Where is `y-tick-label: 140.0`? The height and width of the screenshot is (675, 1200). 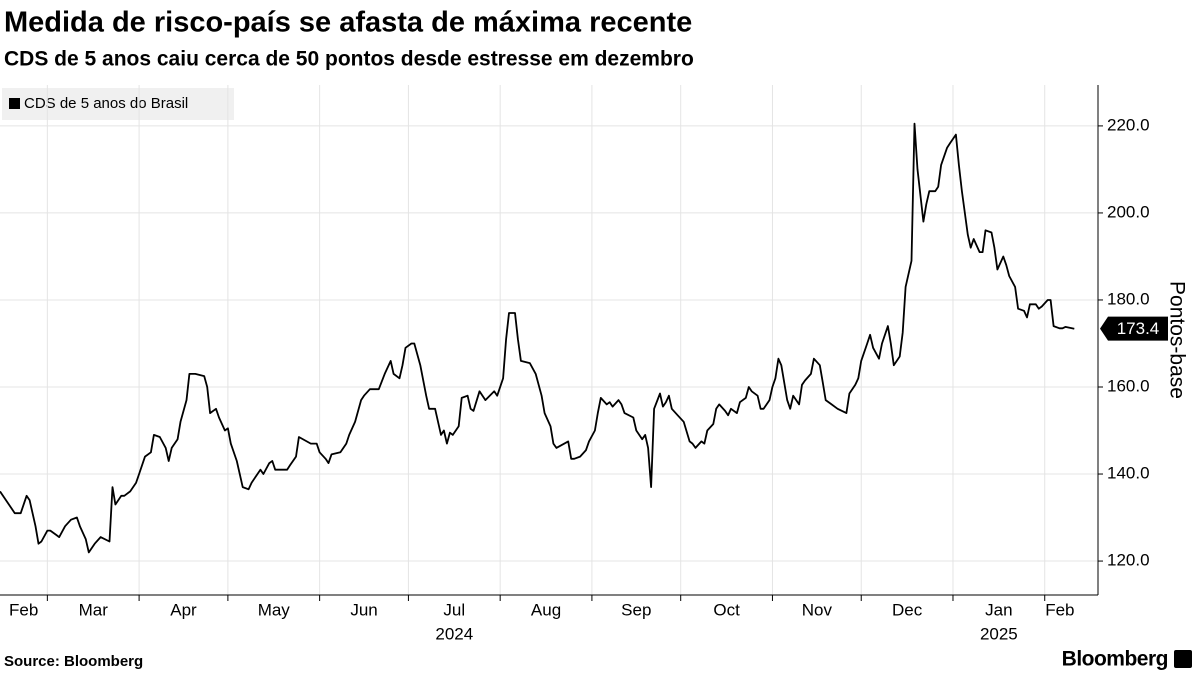
y-tick-label: 140.0 is located at coordinates (1128, 473).